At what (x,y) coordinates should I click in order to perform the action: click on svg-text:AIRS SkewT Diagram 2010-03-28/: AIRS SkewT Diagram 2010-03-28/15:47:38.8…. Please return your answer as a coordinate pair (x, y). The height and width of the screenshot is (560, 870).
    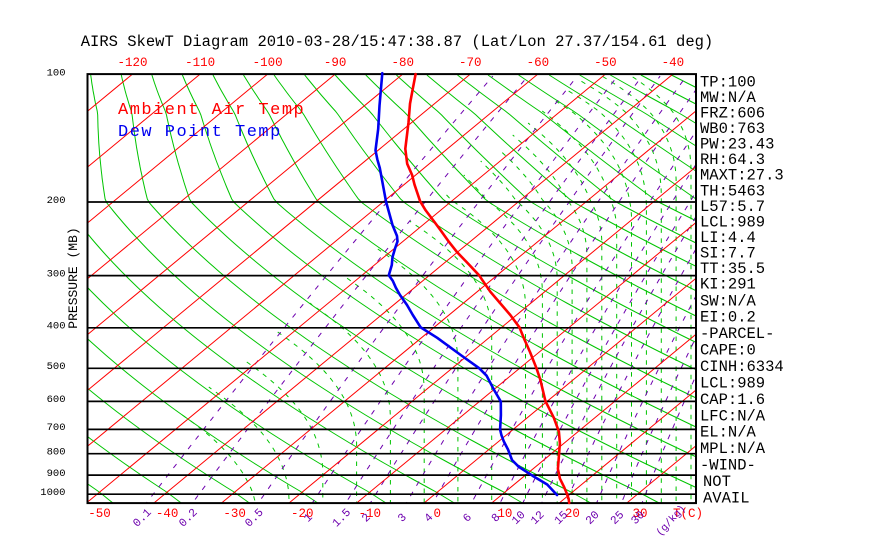
    Looking at the image, I should click on (397, 42).